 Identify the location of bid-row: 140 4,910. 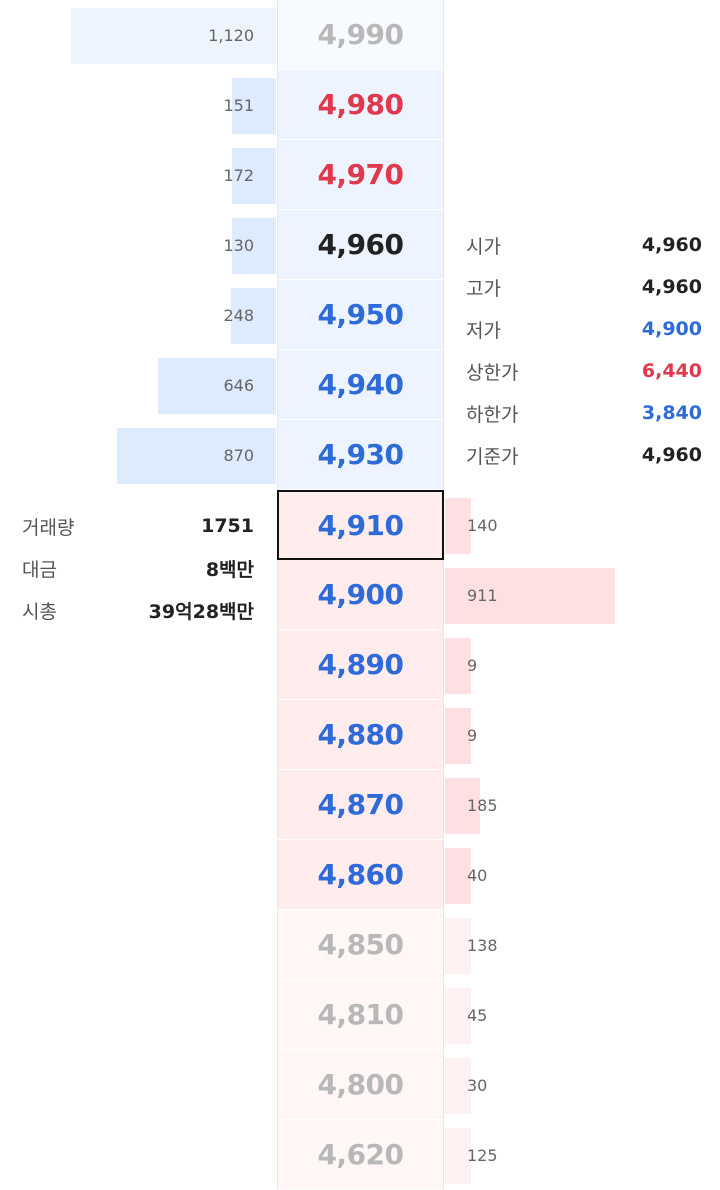
(360, 525).